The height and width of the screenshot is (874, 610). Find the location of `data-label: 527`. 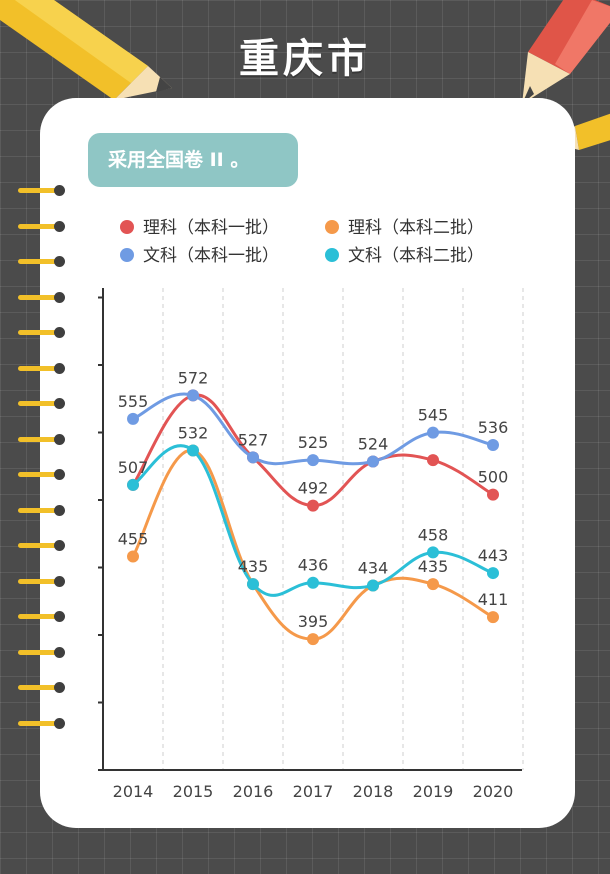

data-label: 527 is located at coordinates (253, 439).